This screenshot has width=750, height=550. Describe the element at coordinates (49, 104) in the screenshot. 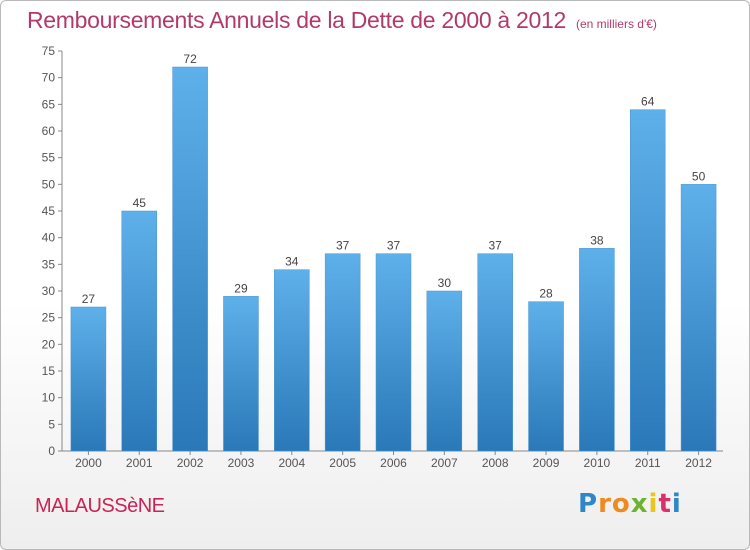

I see `y-tick-label: 65` at that location.